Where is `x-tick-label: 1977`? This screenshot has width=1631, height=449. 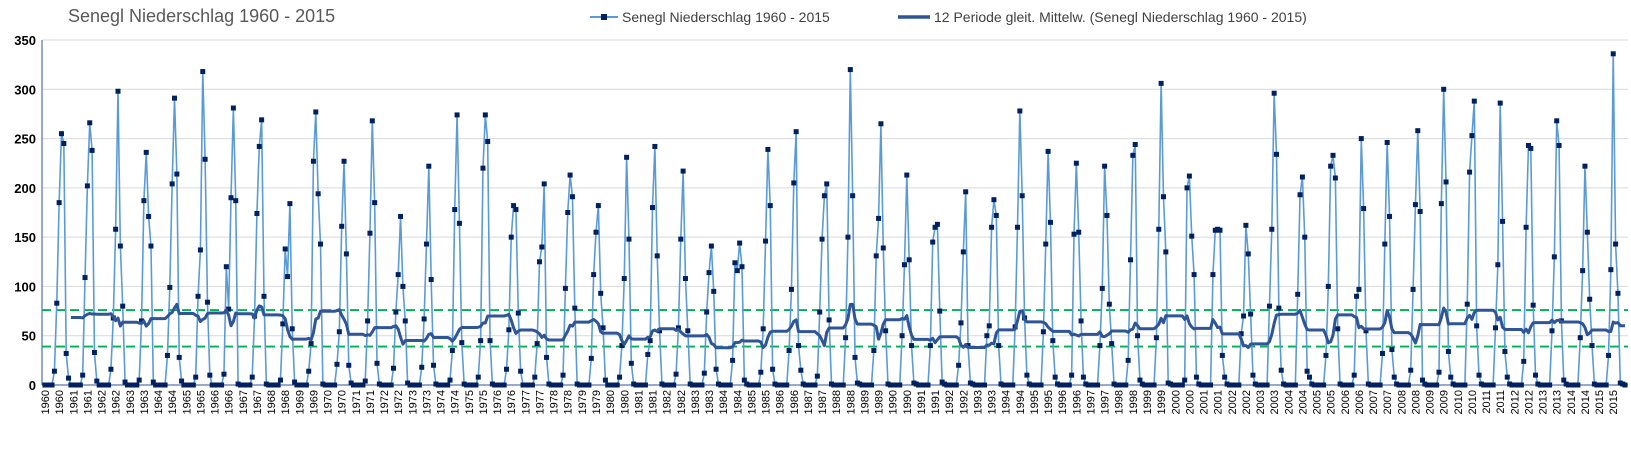 x-tick-label: 1977 is located at coordinates (526, 402).